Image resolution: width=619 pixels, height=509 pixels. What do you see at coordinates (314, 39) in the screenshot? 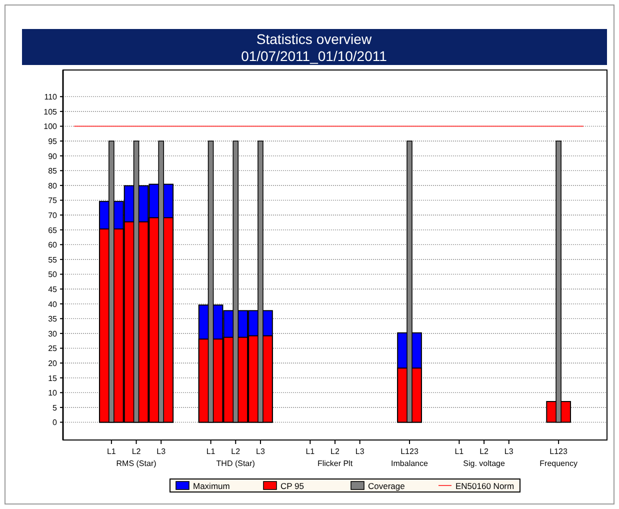
I see `chart-title: Statistics overview` at bounding box center [314, 39].